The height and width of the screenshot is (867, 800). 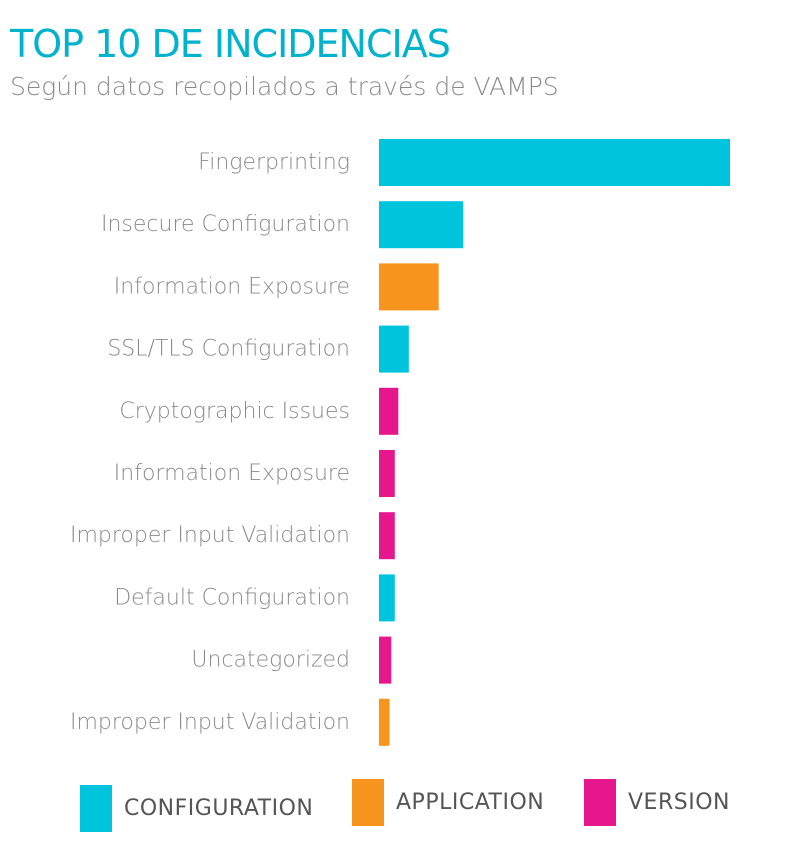 What do you see at coordinates (219, 808) in the screenshot?
I see `legend-label-configuration: CONFIGURATION` at bounding box center [219, 808].